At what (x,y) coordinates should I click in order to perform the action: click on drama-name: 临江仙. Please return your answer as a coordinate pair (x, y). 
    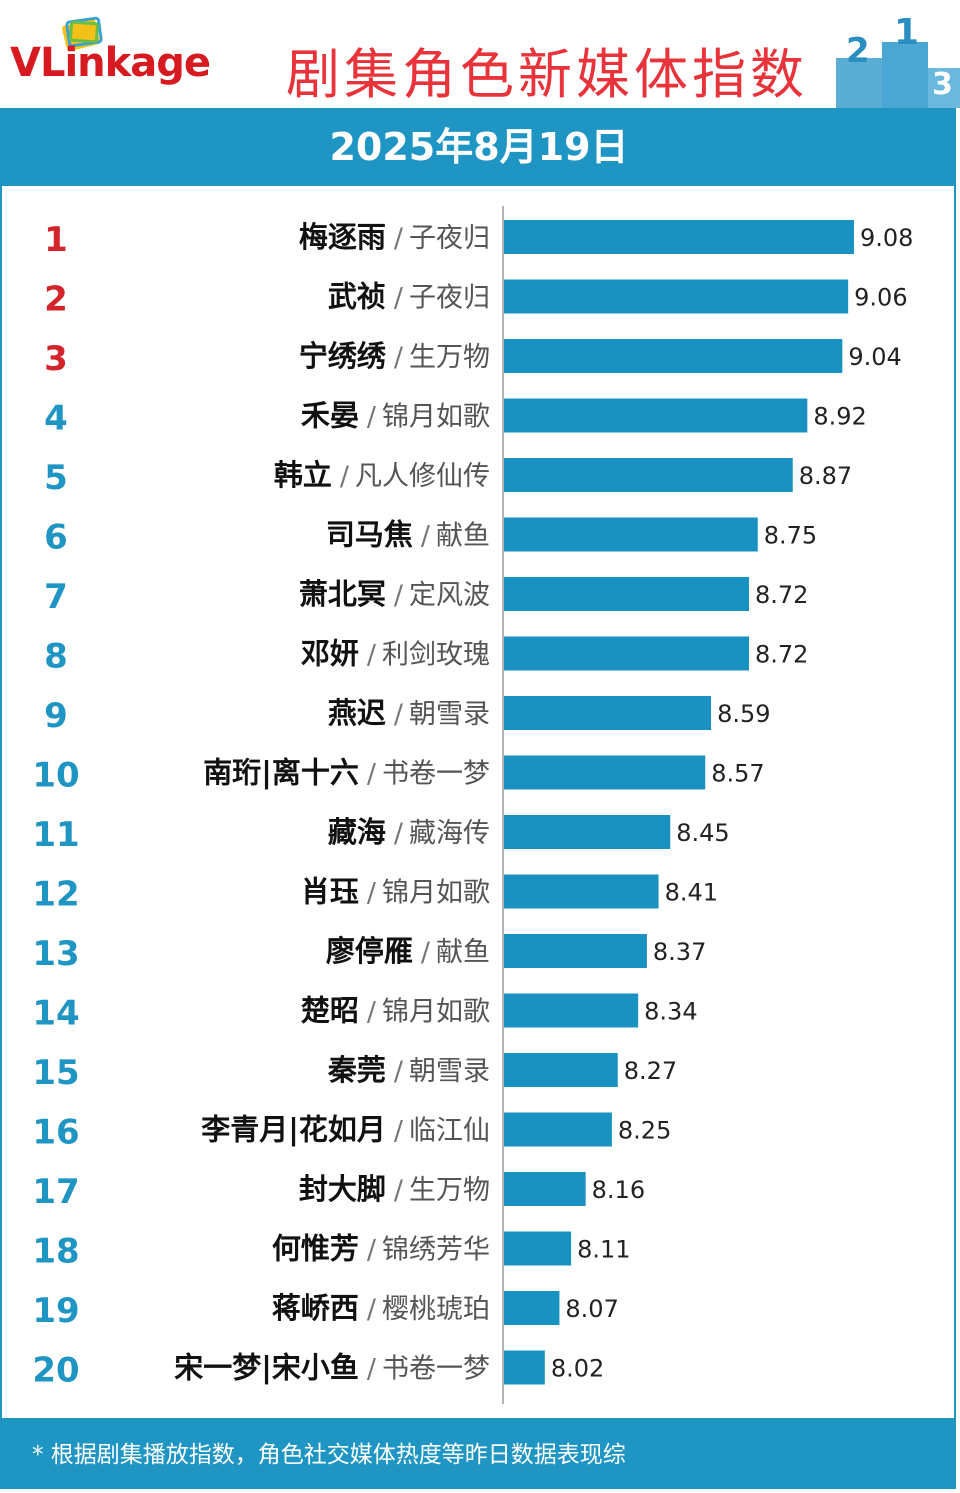
    Looking at the image, I should click on (449, 1131).